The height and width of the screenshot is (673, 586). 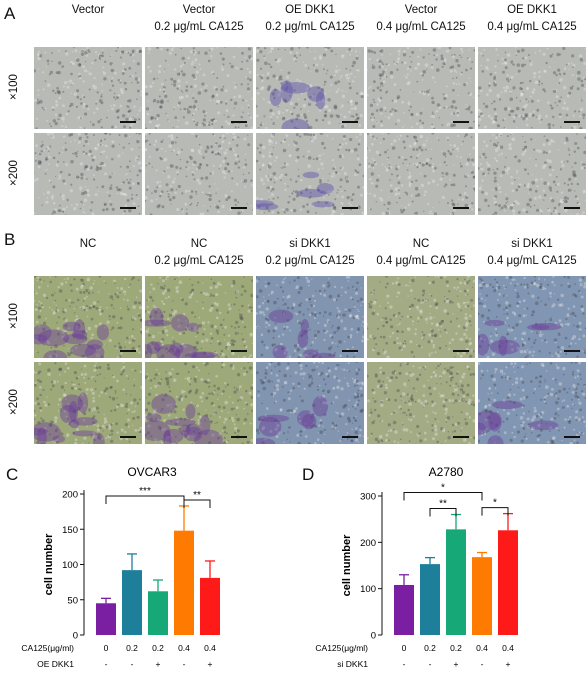 I want to click on treatment-row-label: OE DKK1, so click(x=55, y=664).